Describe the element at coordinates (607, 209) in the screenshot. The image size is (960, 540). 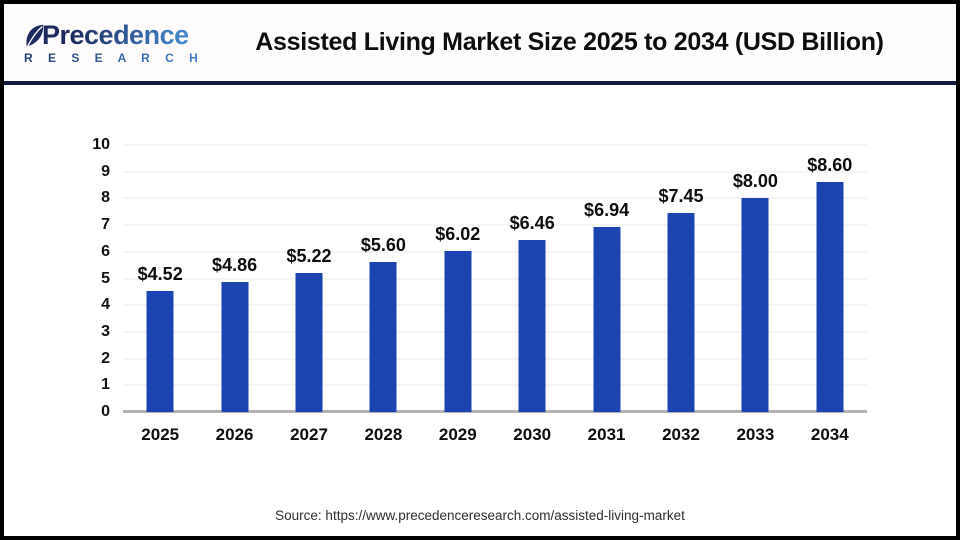
I see `bar-value-label: $6.94` at that location.